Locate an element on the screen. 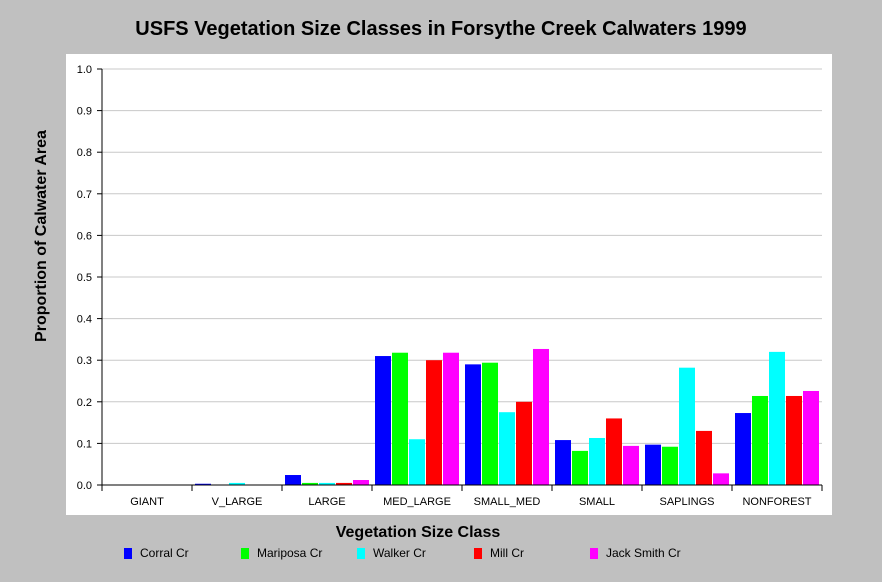 The width and height of the screenshot is (882, 582). bar-jack-smith-cr-nonforest is located at coordinates (811, 437).